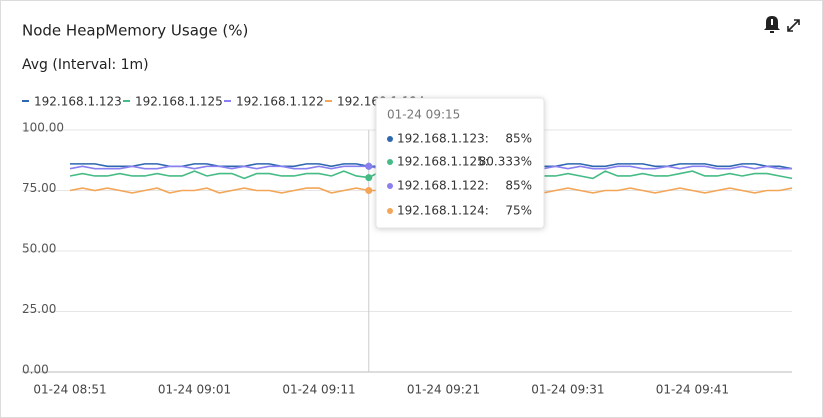 This screenshot has height=418, width=823. I want to click on legend-label: 192.168.1.122, so click(280, 102).